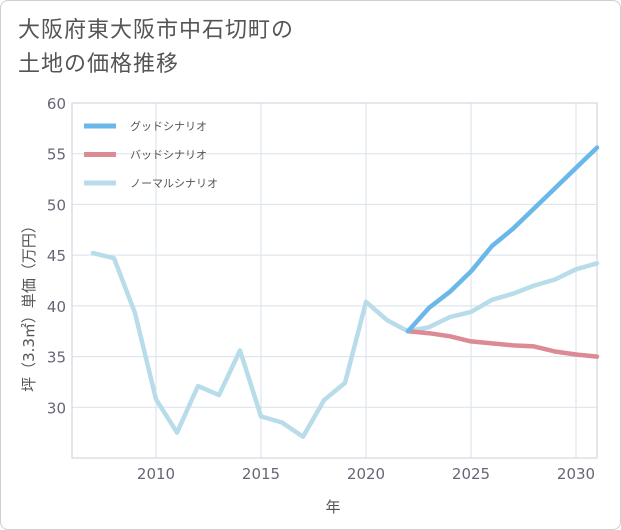 This screenshot has width=621, height=530. I want to click on chart-title: 大阪府東大阪市中石切町の 土地の価格推移, so click(156, 48).